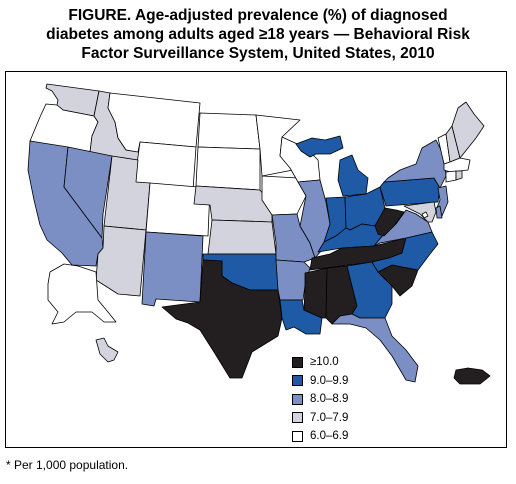  What do you see at coordinates (315, 293) in the screenshot?
I see `state-ms` at bounding box center [315, 293].